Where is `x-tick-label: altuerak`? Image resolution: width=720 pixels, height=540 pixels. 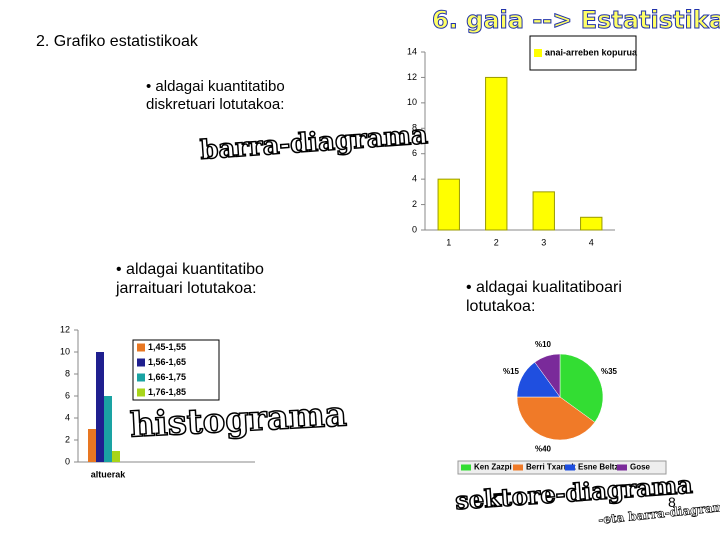
x-tick-label: altuerak is located at coordinates (109, 474).